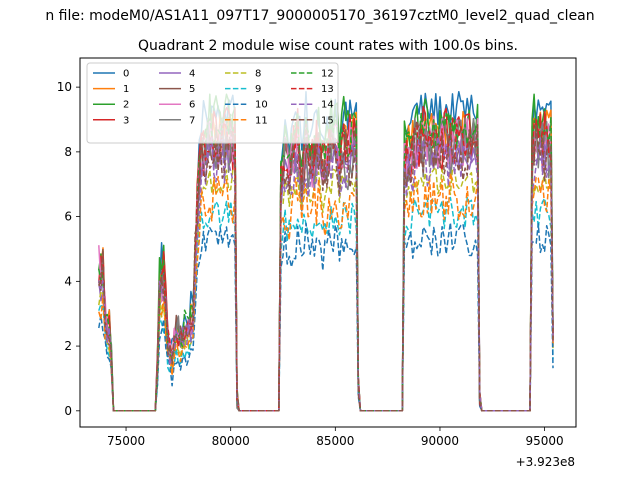  I want to click on y-tick-label: 8, so click(68, 152).